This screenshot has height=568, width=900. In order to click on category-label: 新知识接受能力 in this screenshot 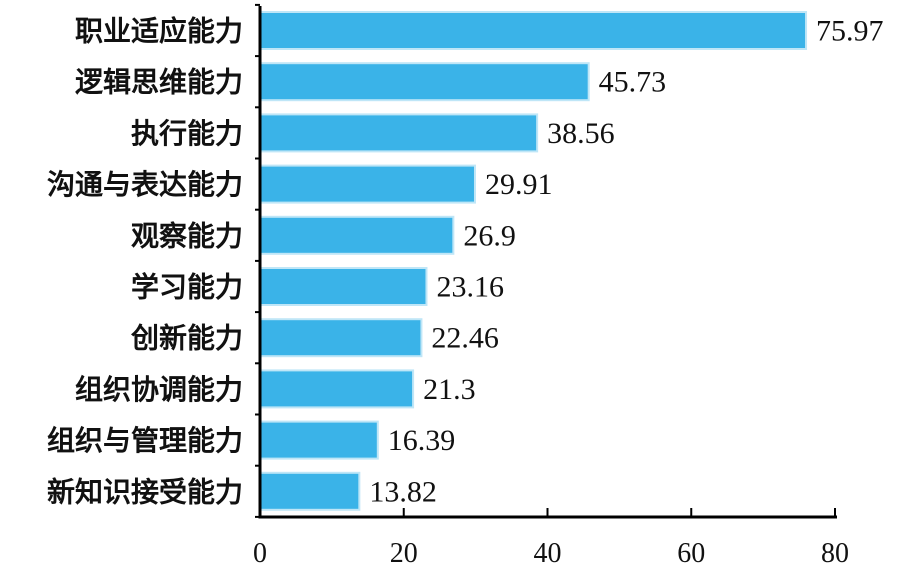, I will do `click(145, 491)`.